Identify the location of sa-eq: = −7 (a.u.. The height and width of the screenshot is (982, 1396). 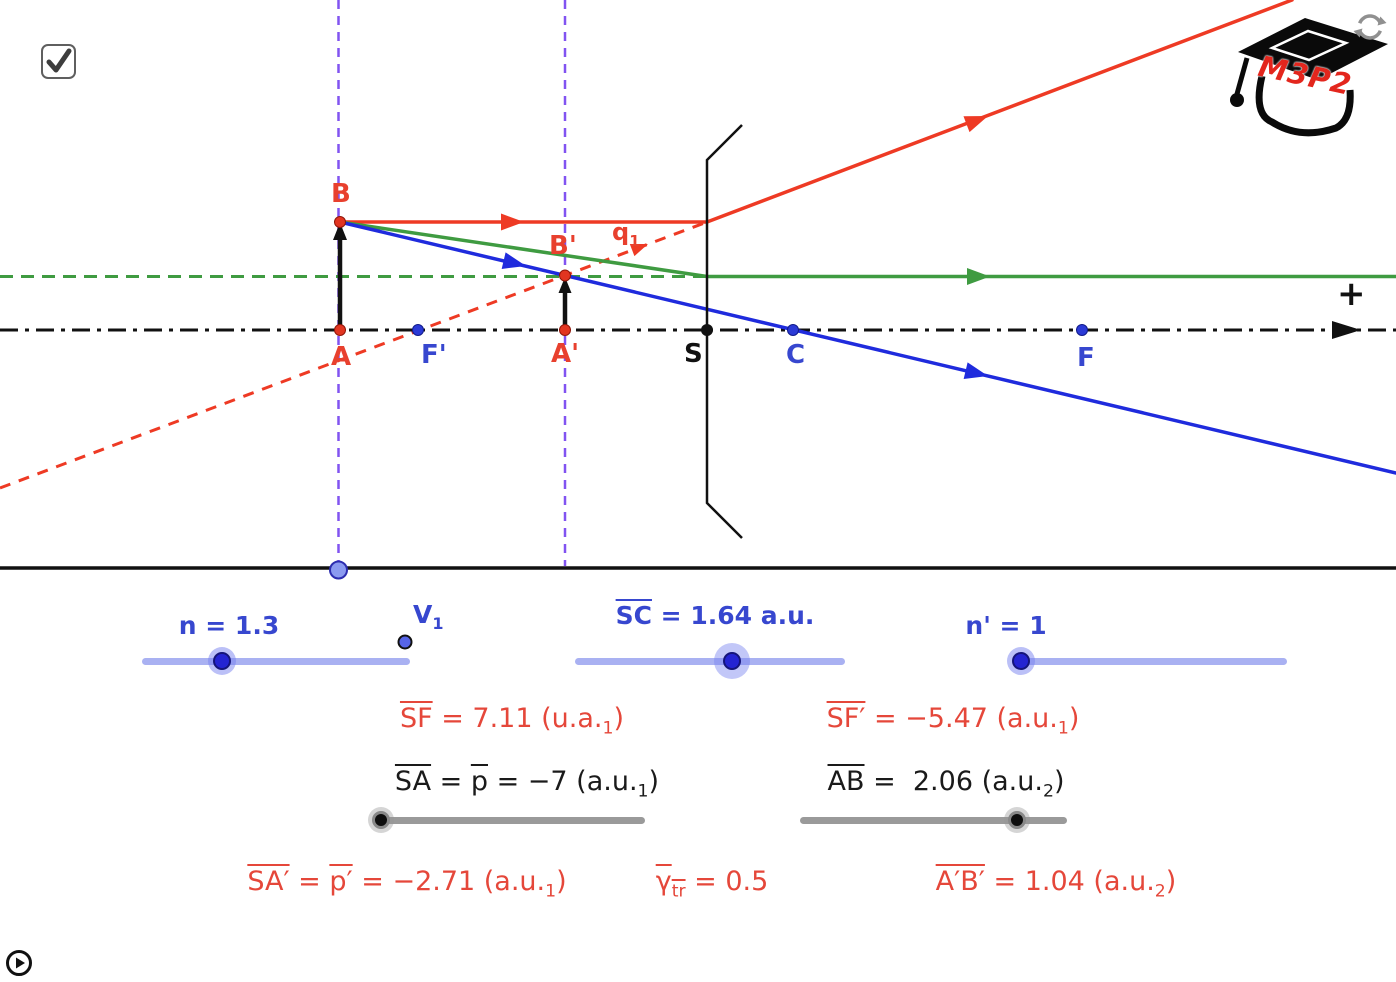
(562, 781).